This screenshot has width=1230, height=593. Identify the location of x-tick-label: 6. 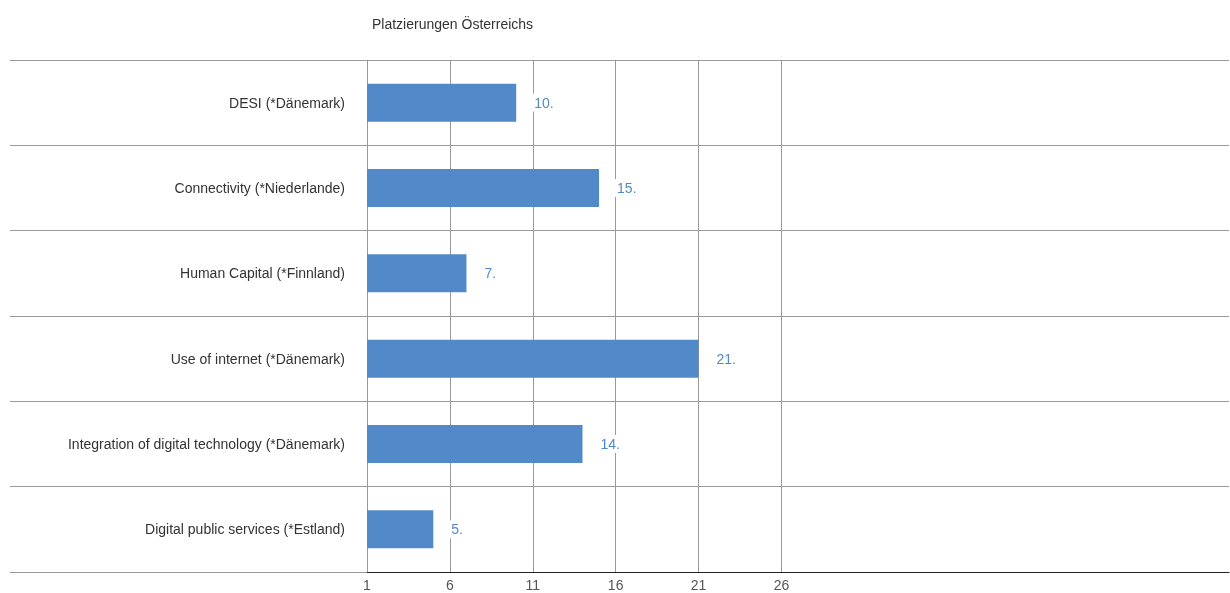
(449, 585).